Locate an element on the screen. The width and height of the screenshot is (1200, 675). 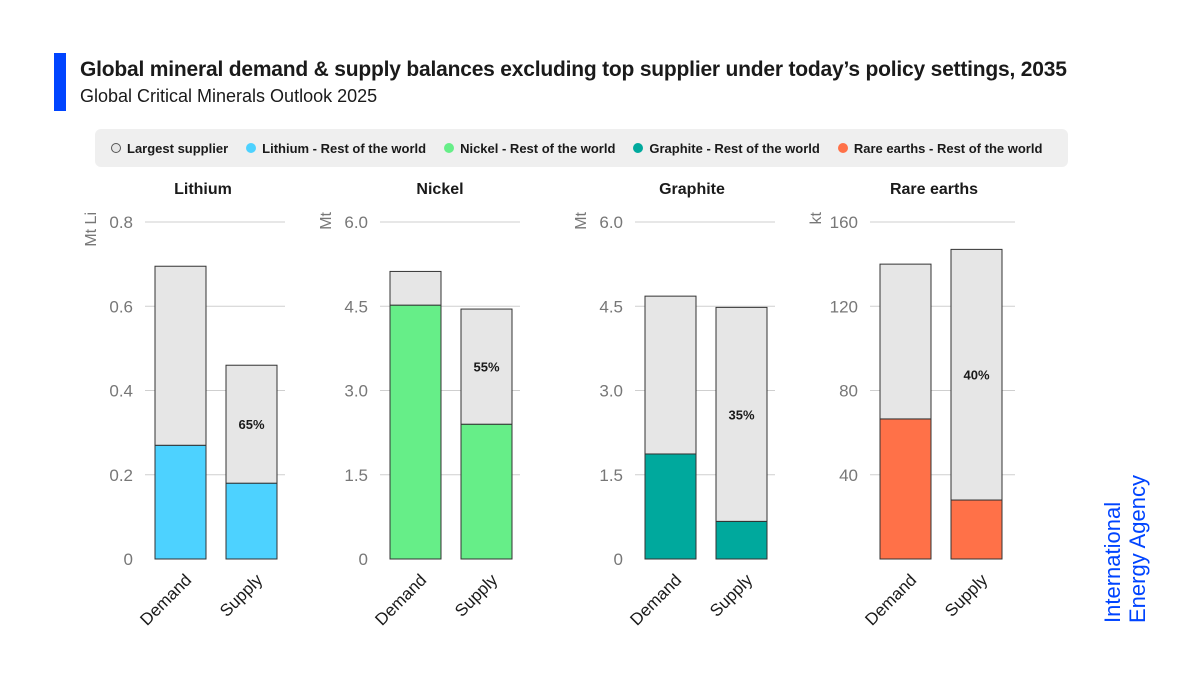
panel-title-nickel: Nickel is located at coordinates (439, 189).